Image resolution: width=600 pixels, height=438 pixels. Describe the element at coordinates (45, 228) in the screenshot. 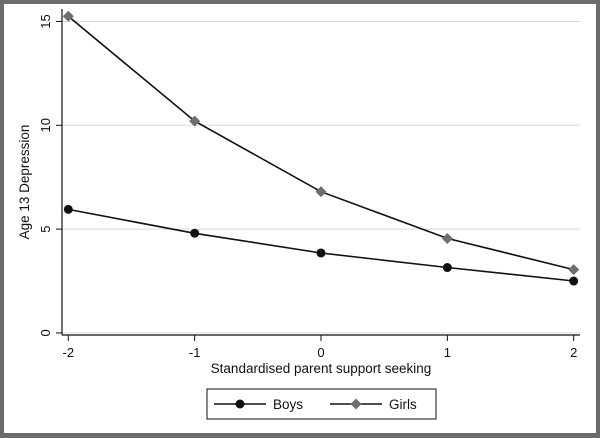

I see `y-tick-label-5: 5` at that location.